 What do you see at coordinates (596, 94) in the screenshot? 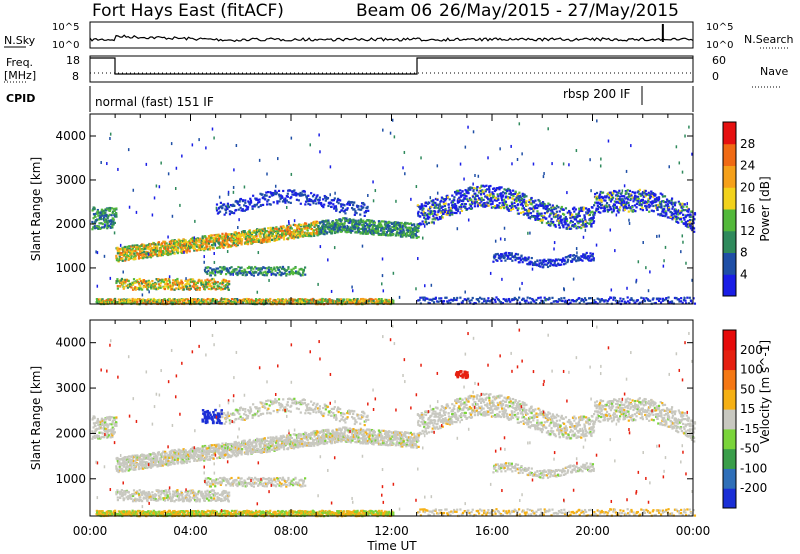
I see `cpid-mode-2: rbsp 200 IF` at bounding box center [596, 94].